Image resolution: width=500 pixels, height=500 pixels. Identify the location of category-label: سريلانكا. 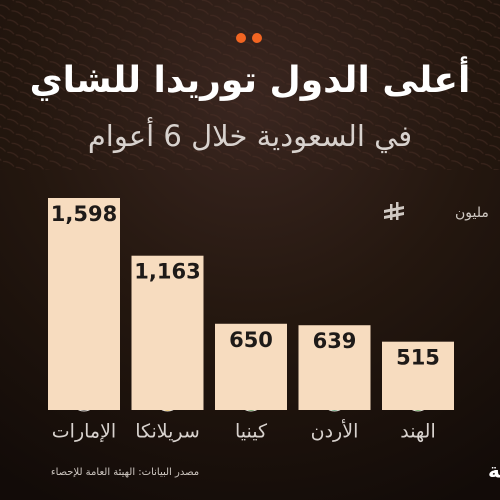
(167, 432).